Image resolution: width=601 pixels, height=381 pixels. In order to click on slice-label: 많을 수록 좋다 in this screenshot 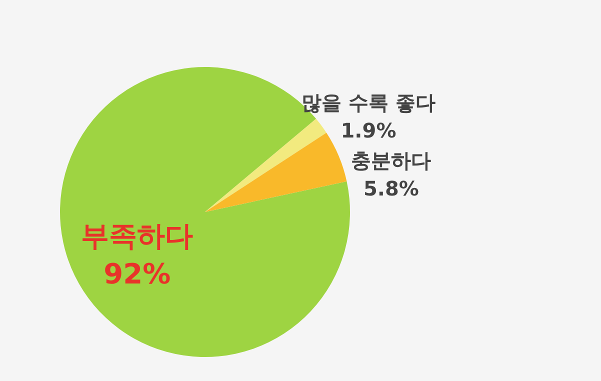, I will do `click(369, 102)`.